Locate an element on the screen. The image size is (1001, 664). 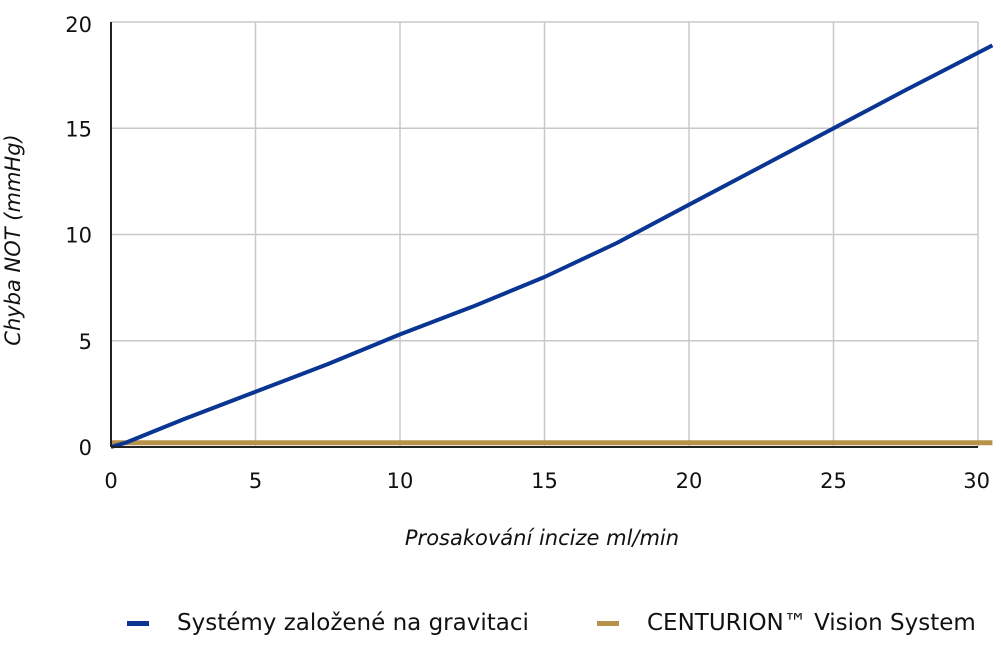
legend-item-centurion: CENTURION™ Vision System is located at coordinates (786, 623).